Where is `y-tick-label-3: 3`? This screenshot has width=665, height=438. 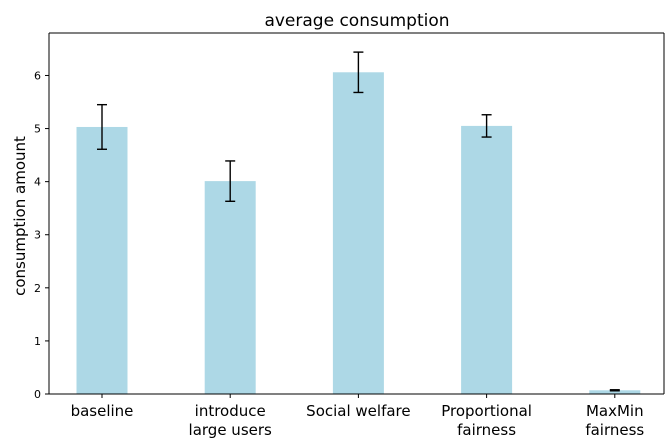
y-tick-label-3: 3 is located at coordinates (37, 235).